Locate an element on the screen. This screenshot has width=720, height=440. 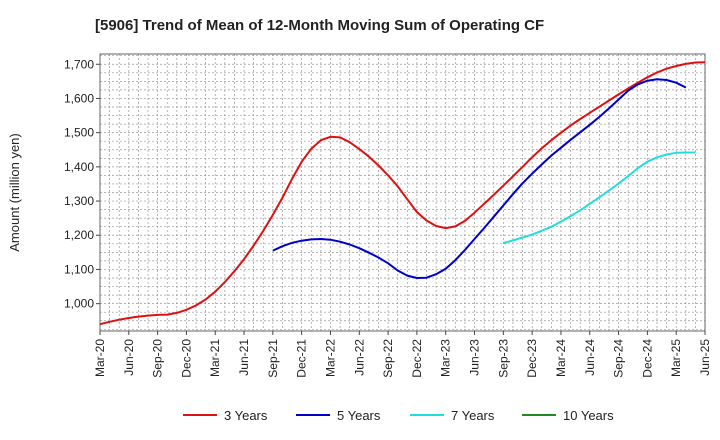
y-tick-label: 1,200 is located at coordinates (79, 235).